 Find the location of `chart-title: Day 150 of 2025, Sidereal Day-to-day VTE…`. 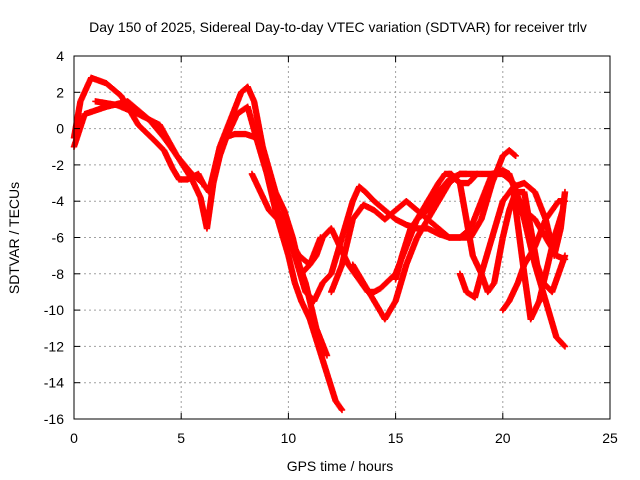

chart-title: Day 150 of 2025, Sidereal Day-to-day VTE… is located at coordinates (338, 27).